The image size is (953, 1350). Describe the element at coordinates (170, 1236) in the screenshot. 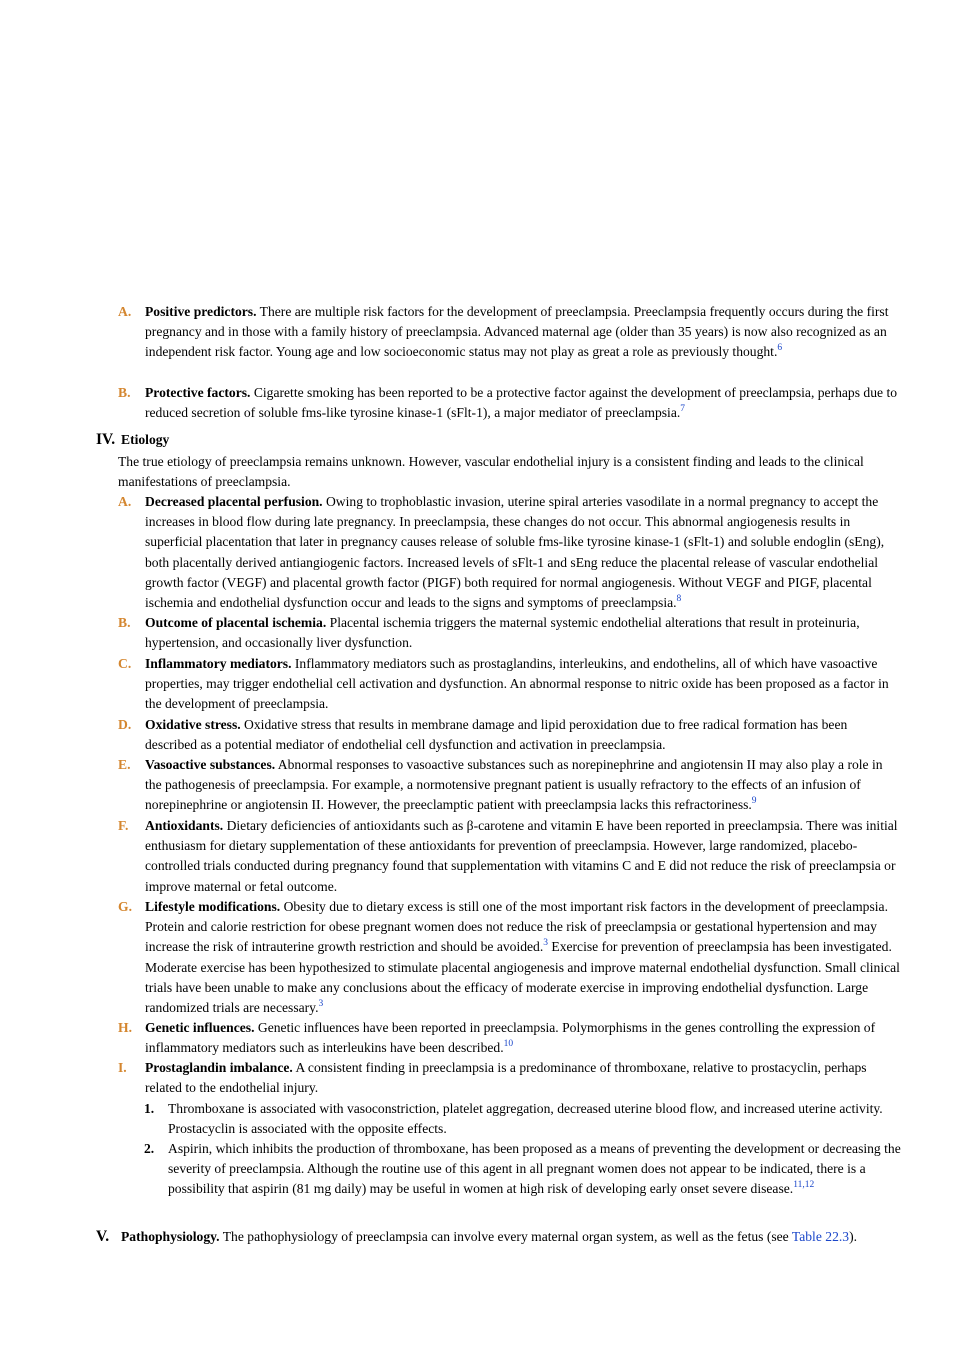

I see `section-title: Pathophysiology.` at that location.